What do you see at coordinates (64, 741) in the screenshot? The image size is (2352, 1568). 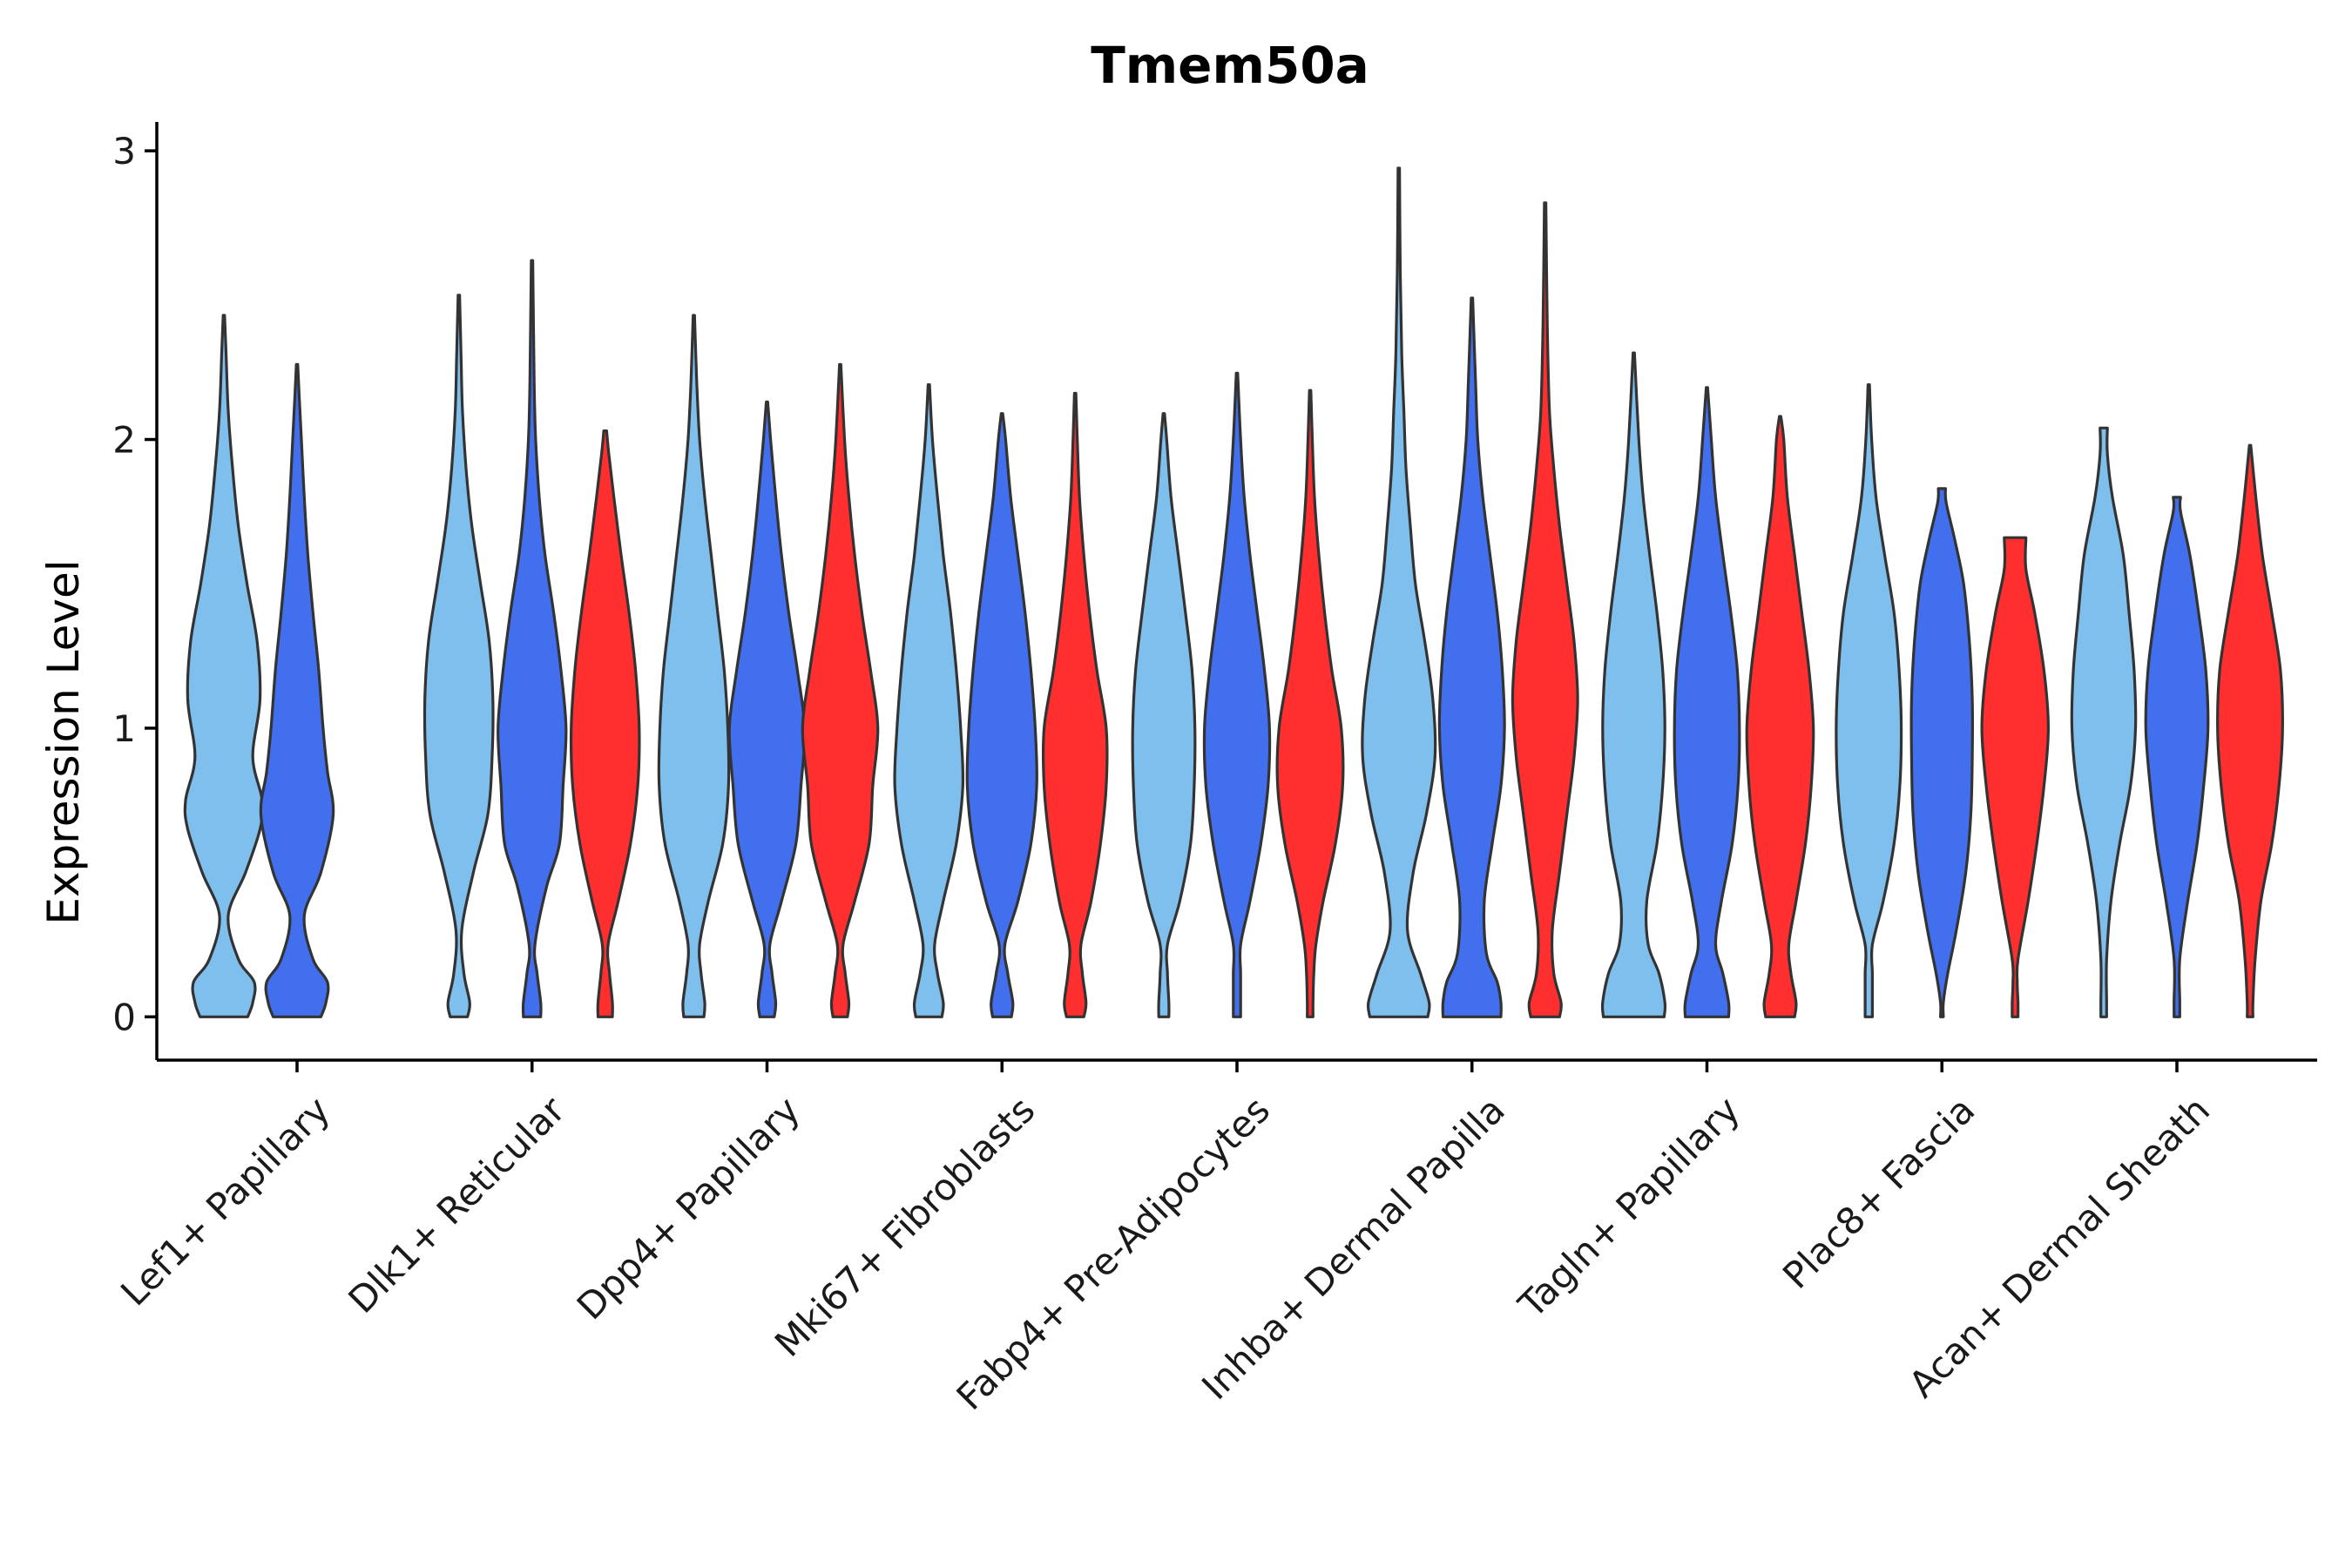 I see `y-axis-title: Expression Level` at bounding box center [64, 741].